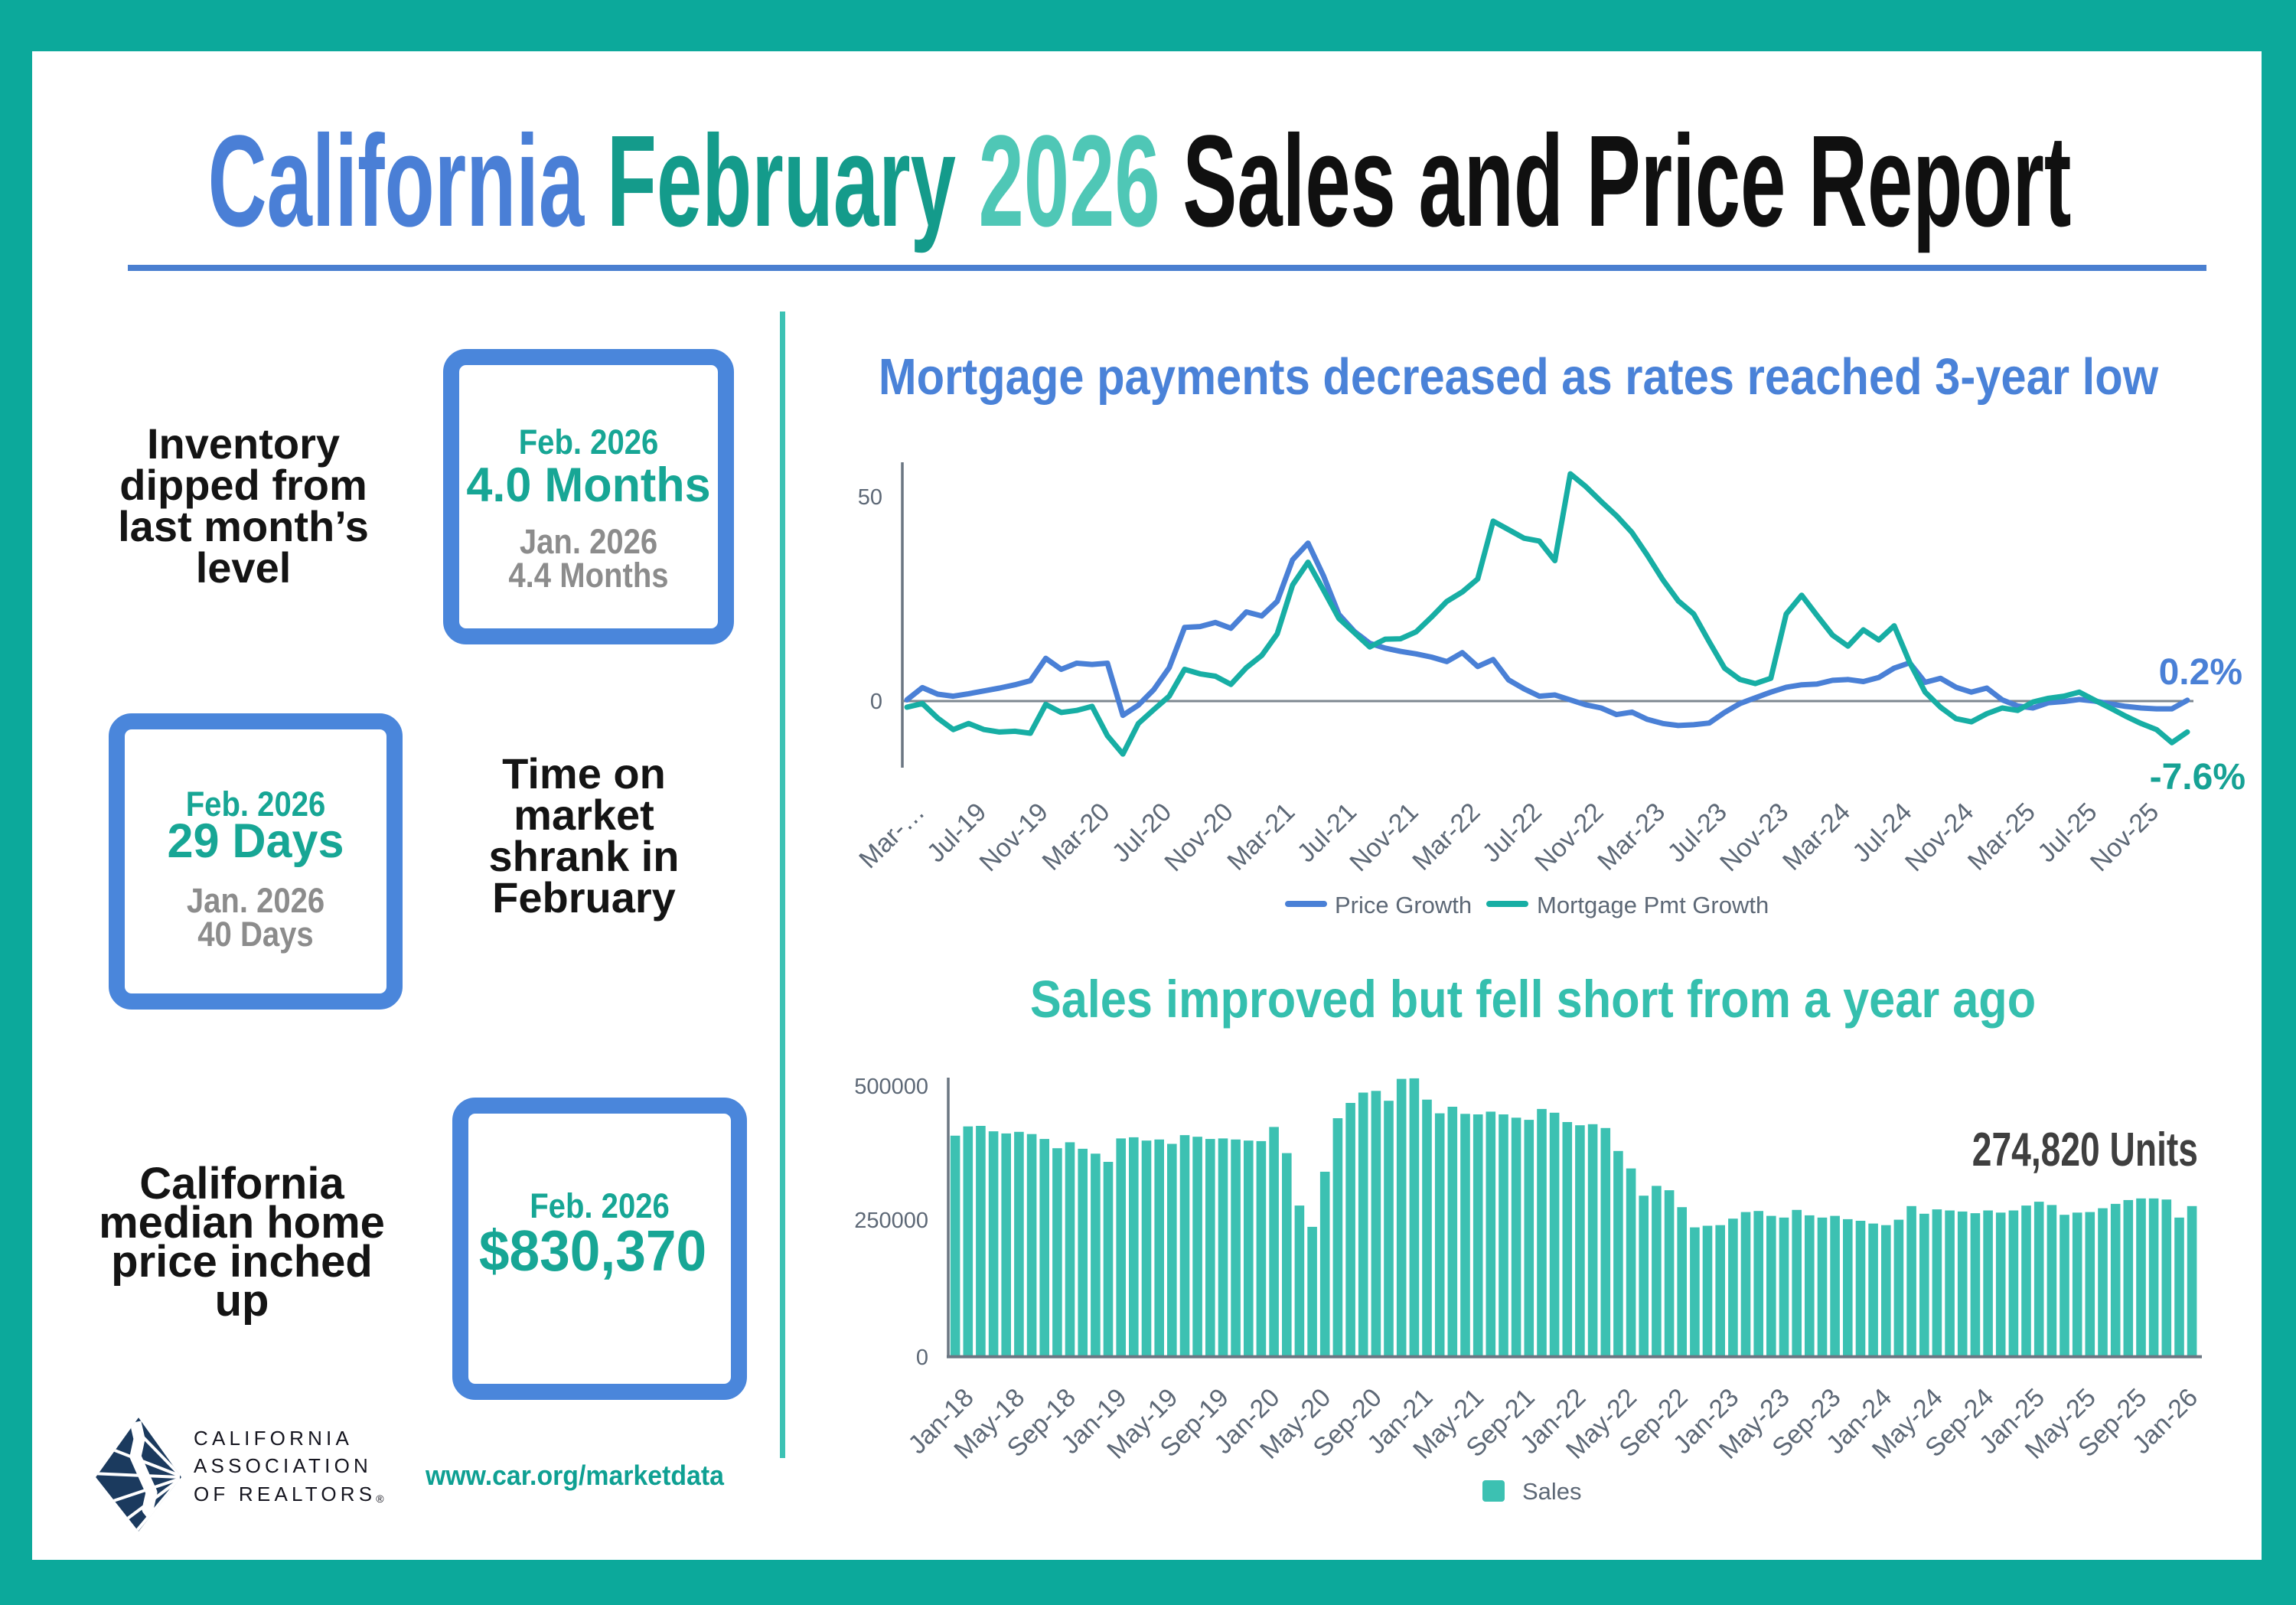 The height and width of the screenshot is (1605, 2296). I want to click on svg-text: Nov-25, so click(2124, 837).